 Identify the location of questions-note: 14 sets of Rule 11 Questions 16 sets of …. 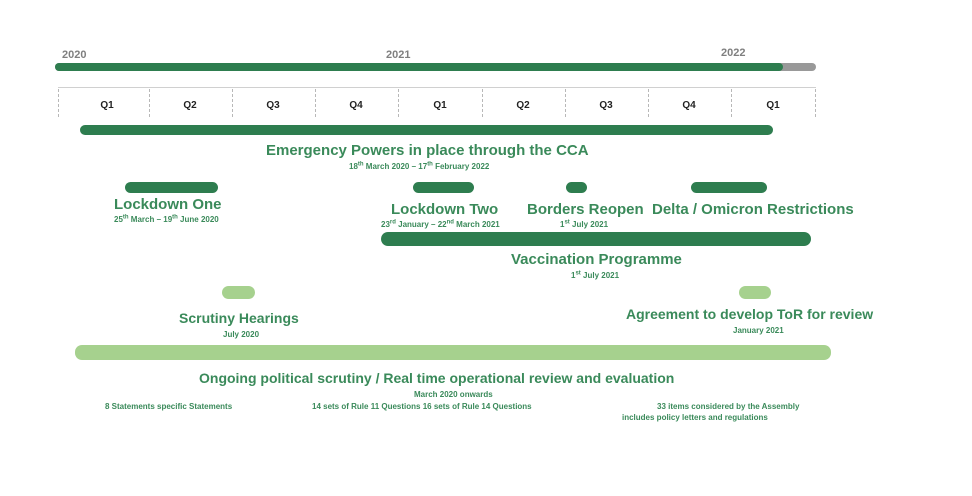
(422, 406).